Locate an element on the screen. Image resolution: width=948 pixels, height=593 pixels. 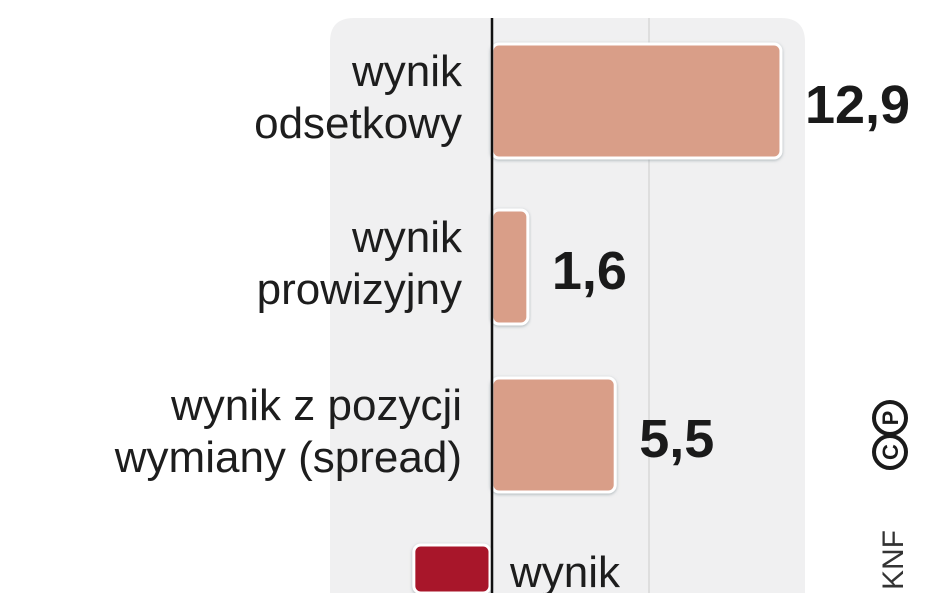
value-label: 5,5 is located at coordinates (676, 439).